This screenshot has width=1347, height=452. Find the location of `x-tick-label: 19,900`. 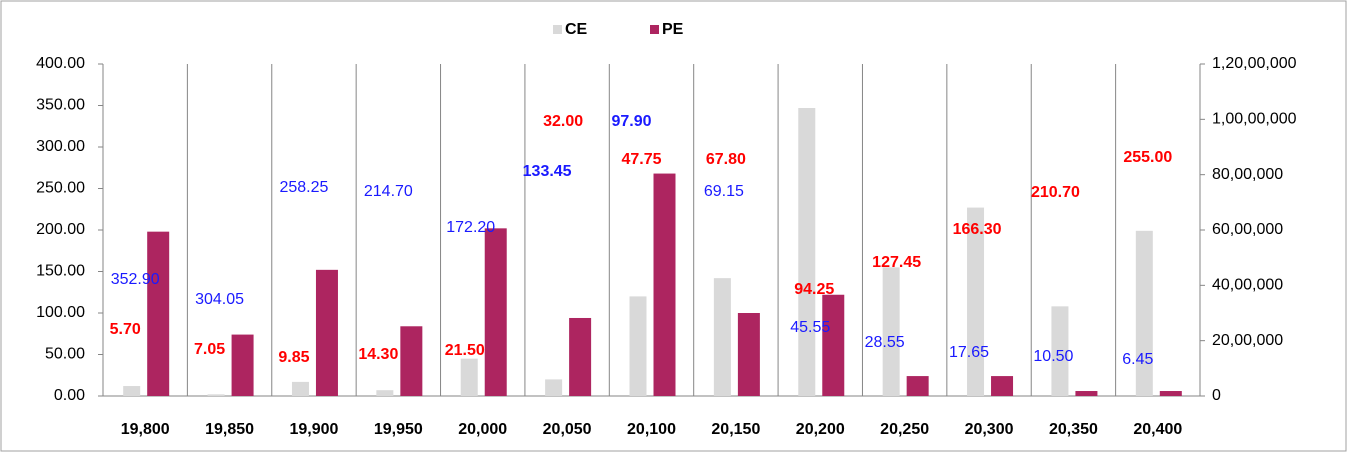

x-tick-label: 19,900 is located at coordinates (313, 429).